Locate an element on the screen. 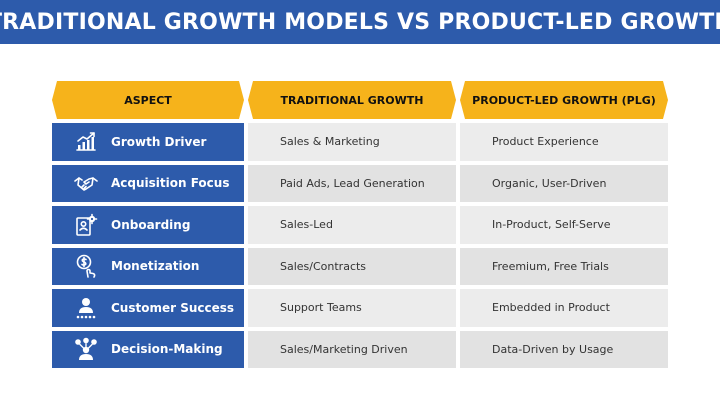 Image resolution: width=720 pixels, height=405 pixels. aspect-cell: Monetization is located at coordinates (148, 266).